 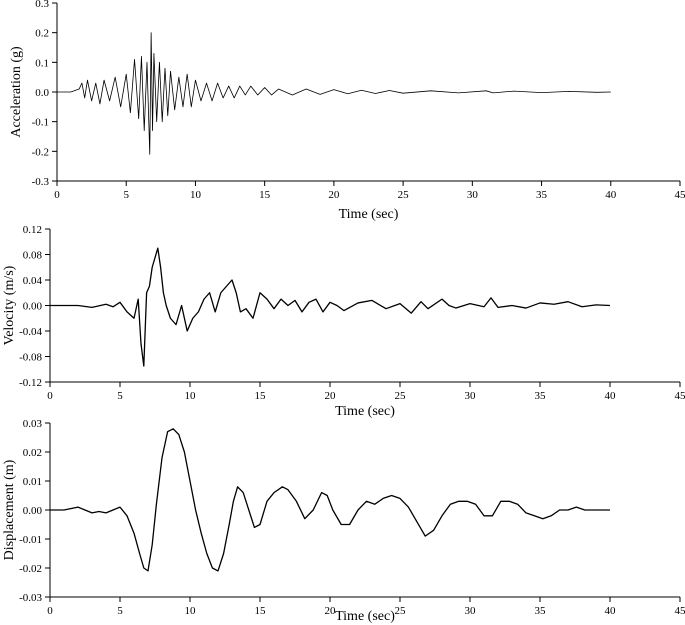 What do you see at coordinates (42, 63) in the screenshot?
I see `y-tick-label: 0.1` at bounding box center [42, 63].